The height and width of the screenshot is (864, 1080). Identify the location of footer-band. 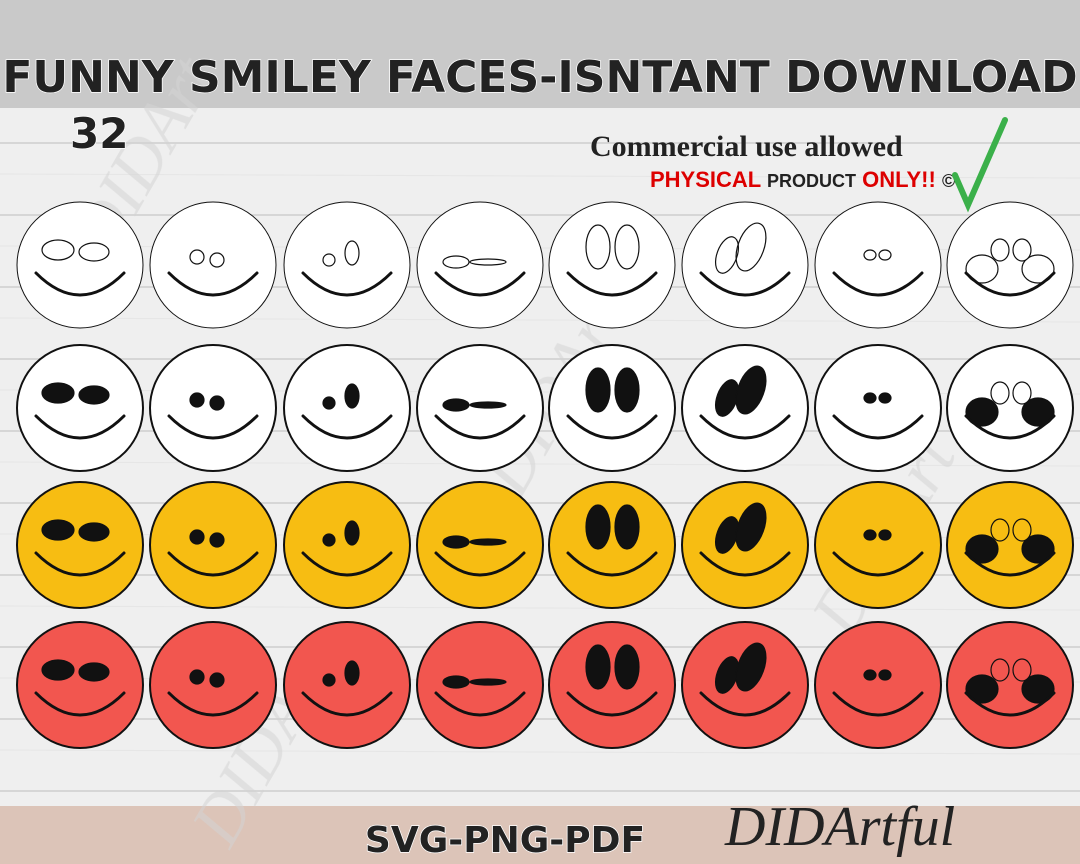
(540, 835).